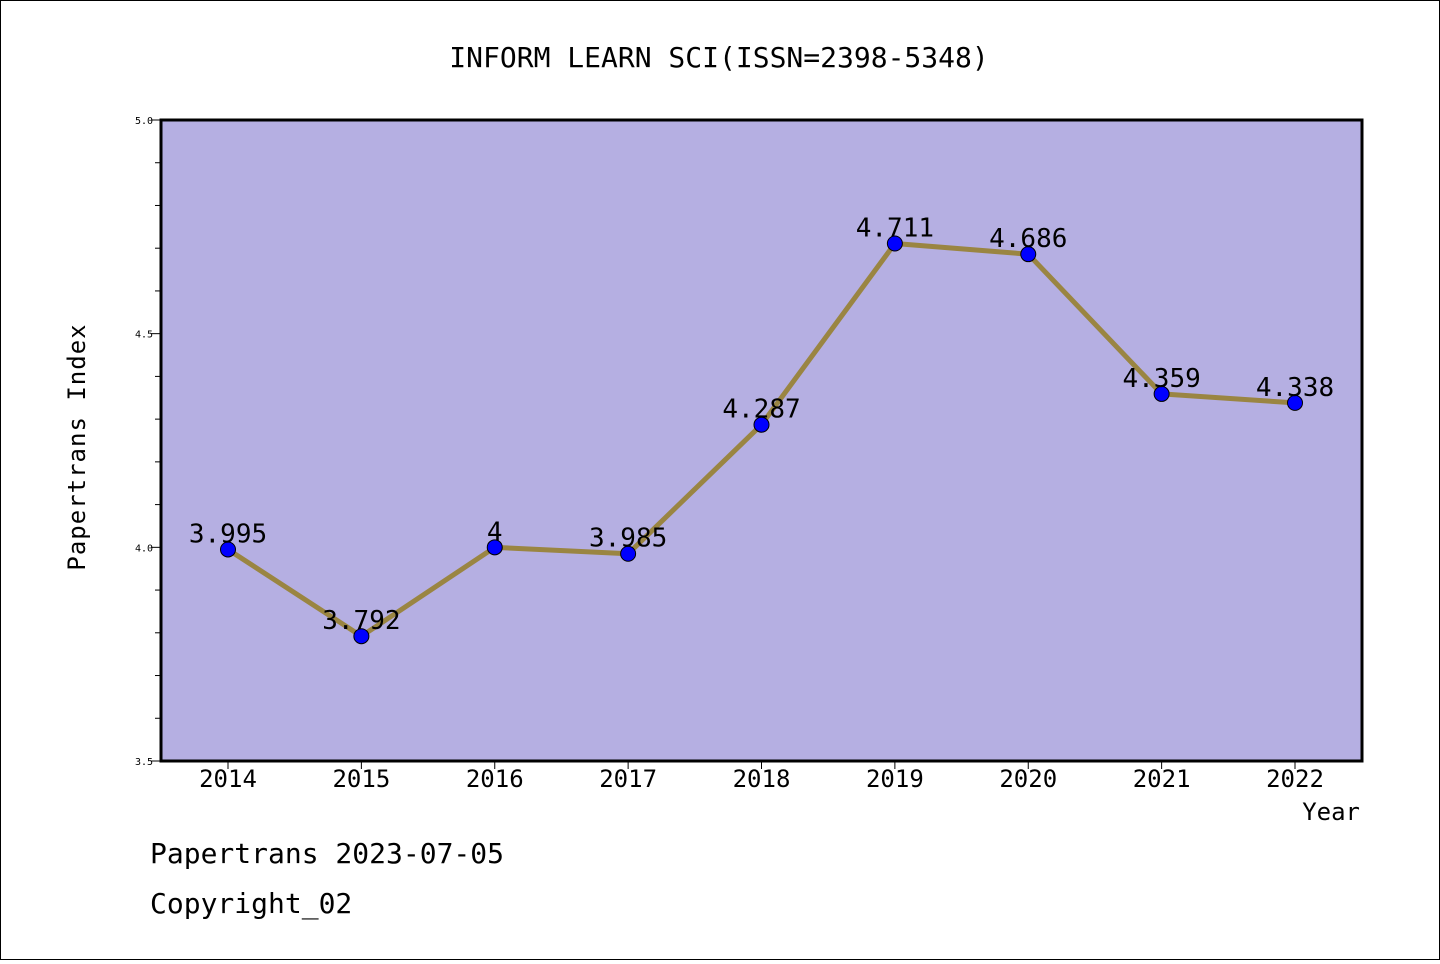 The height and width of the screenshot is (964, 1440). What do you see at coordinates (327, 853) in the screenshot?
I see `footer-date: Papertrans 2023-07-05` at bounding box center [327, 853].